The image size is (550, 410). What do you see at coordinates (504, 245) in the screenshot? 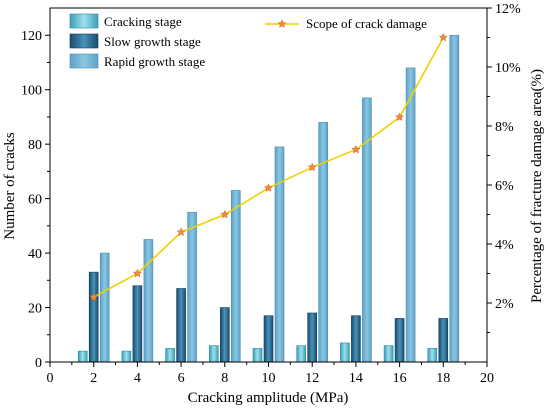
I see `y2-tick-label: 4%` at bounding box center [504, 245].